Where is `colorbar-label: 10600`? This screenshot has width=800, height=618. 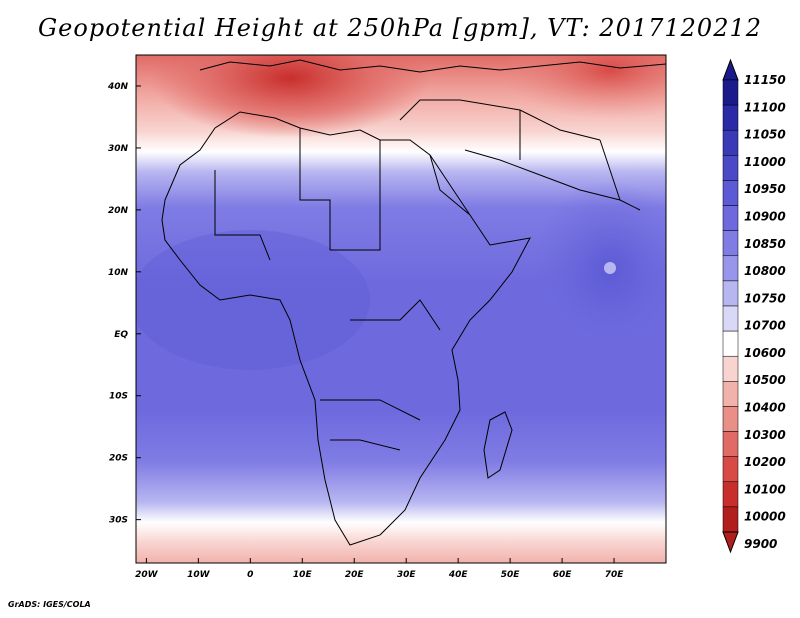 colorbar-label: 10600 is located at coordinates (765, 353).